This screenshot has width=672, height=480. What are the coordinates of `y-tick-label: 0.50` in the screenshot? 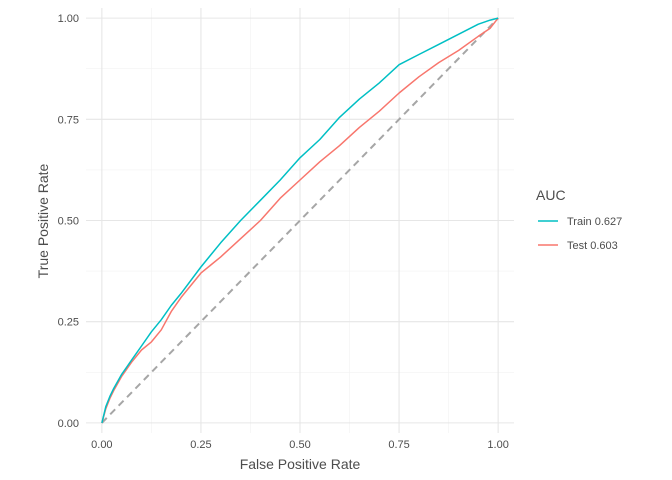 It's located at (68, 222).